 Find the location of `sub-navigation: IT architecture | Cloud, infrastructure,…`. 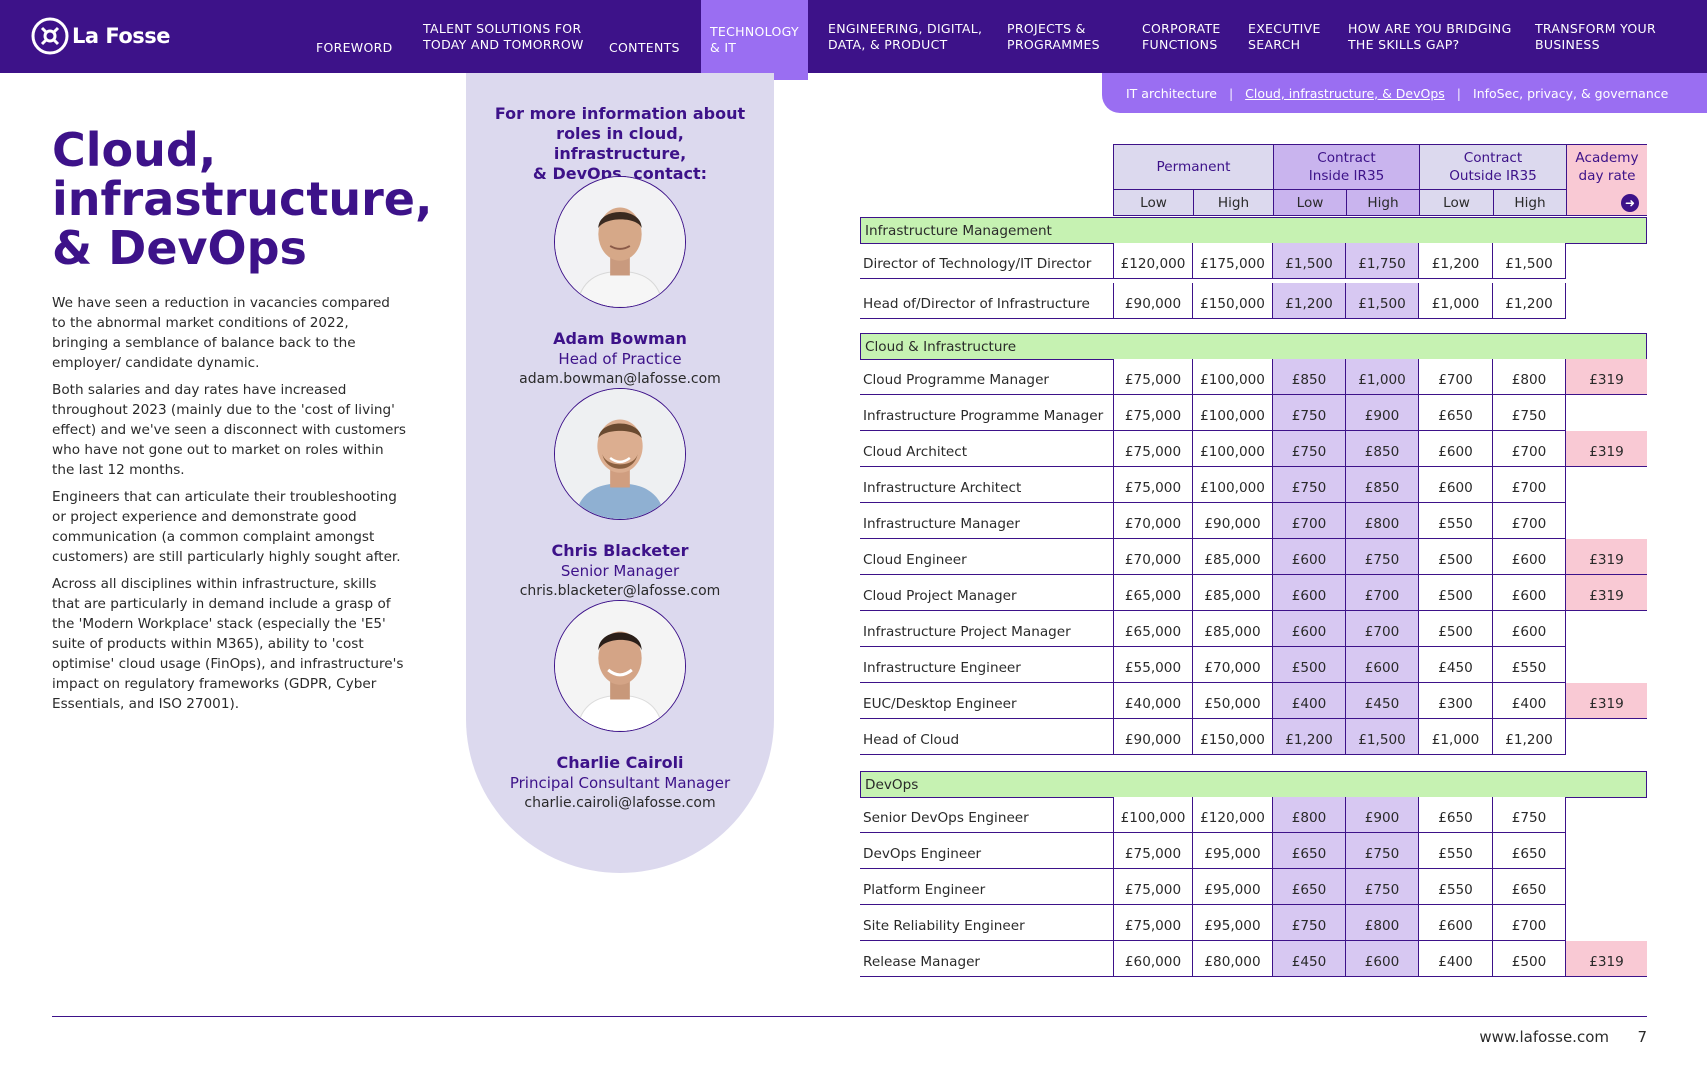

sub-navigation: IT architecture | Cloud, infrastructure,… is located at coordinates (1404, 93).